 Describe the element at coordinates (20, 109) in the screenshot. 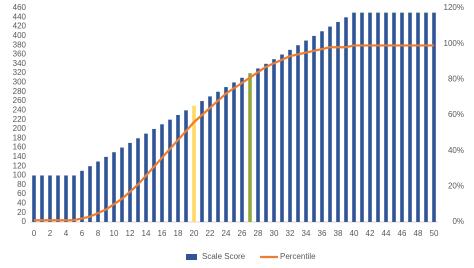

I see `y-tick-label: 240` at that location.